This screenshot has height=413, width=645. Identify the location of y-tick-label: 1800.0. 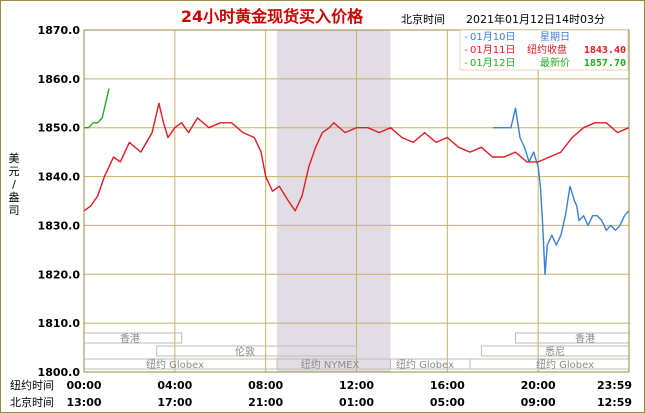
(59, 372).